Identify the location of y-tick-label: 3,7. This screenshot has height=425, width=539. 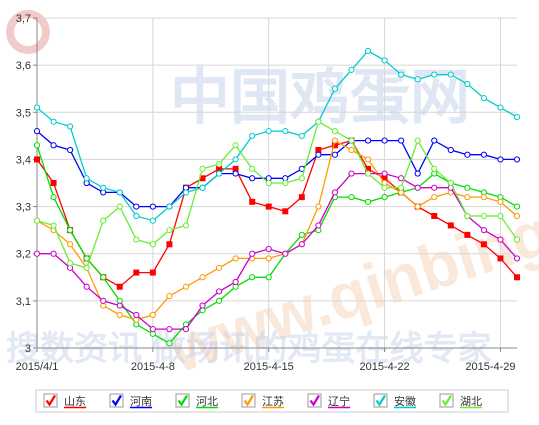
(23, 19).